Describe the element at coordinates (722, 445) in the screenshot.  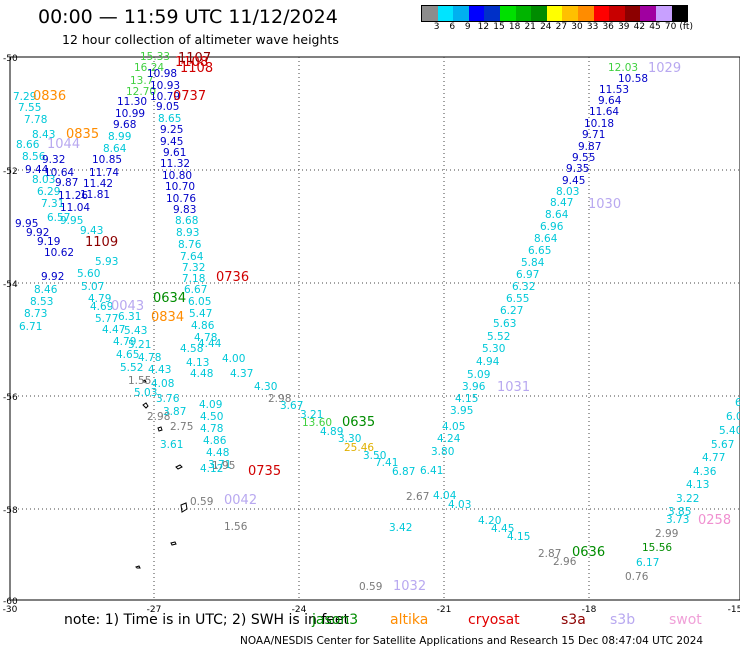
I see `wave-height-value: 5.67` at that location.